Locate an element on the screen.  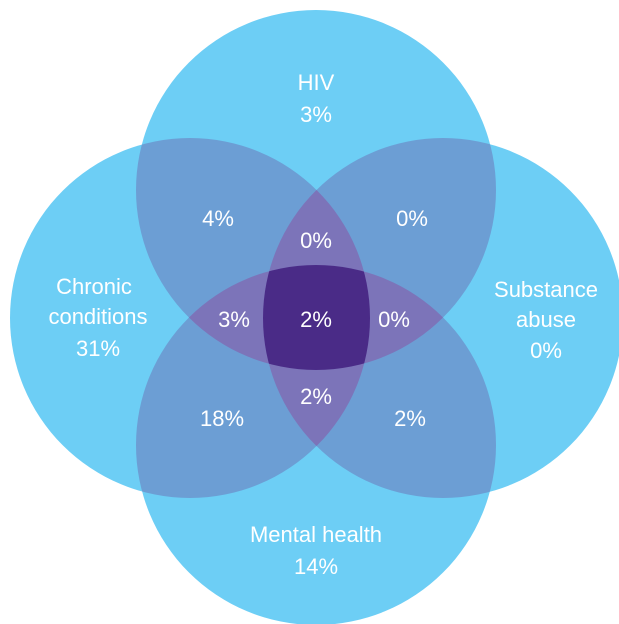
hiv-substance-value: 0% is located at coordinates (412, 218).